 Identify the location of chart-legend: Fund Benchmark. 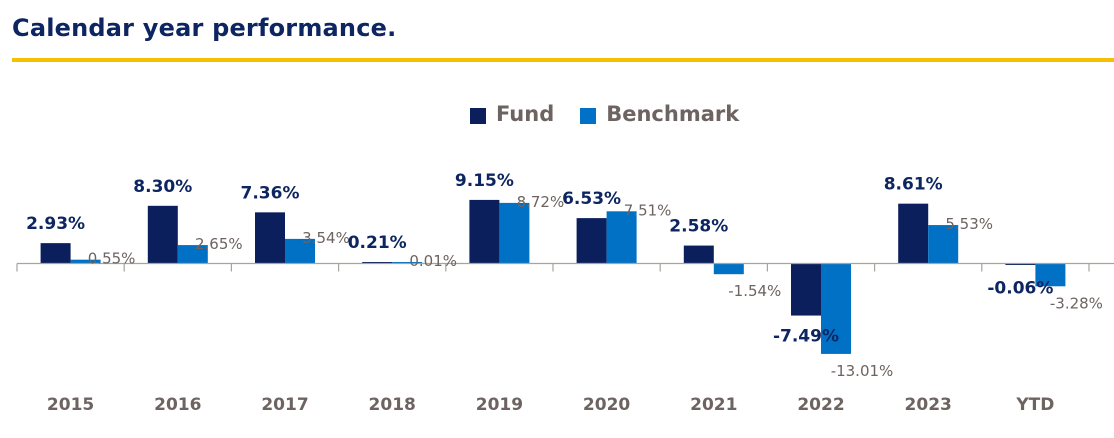
(617, 114).